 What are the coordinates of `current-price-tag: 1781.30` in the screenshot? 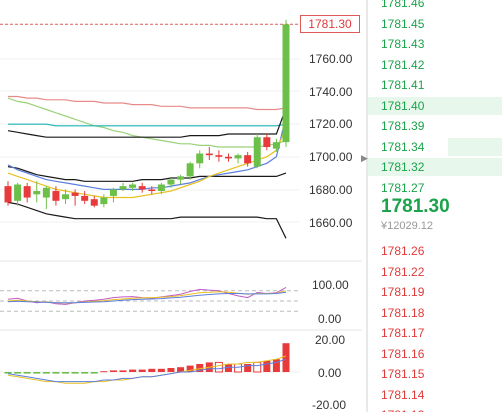 It's located at (330, 24).